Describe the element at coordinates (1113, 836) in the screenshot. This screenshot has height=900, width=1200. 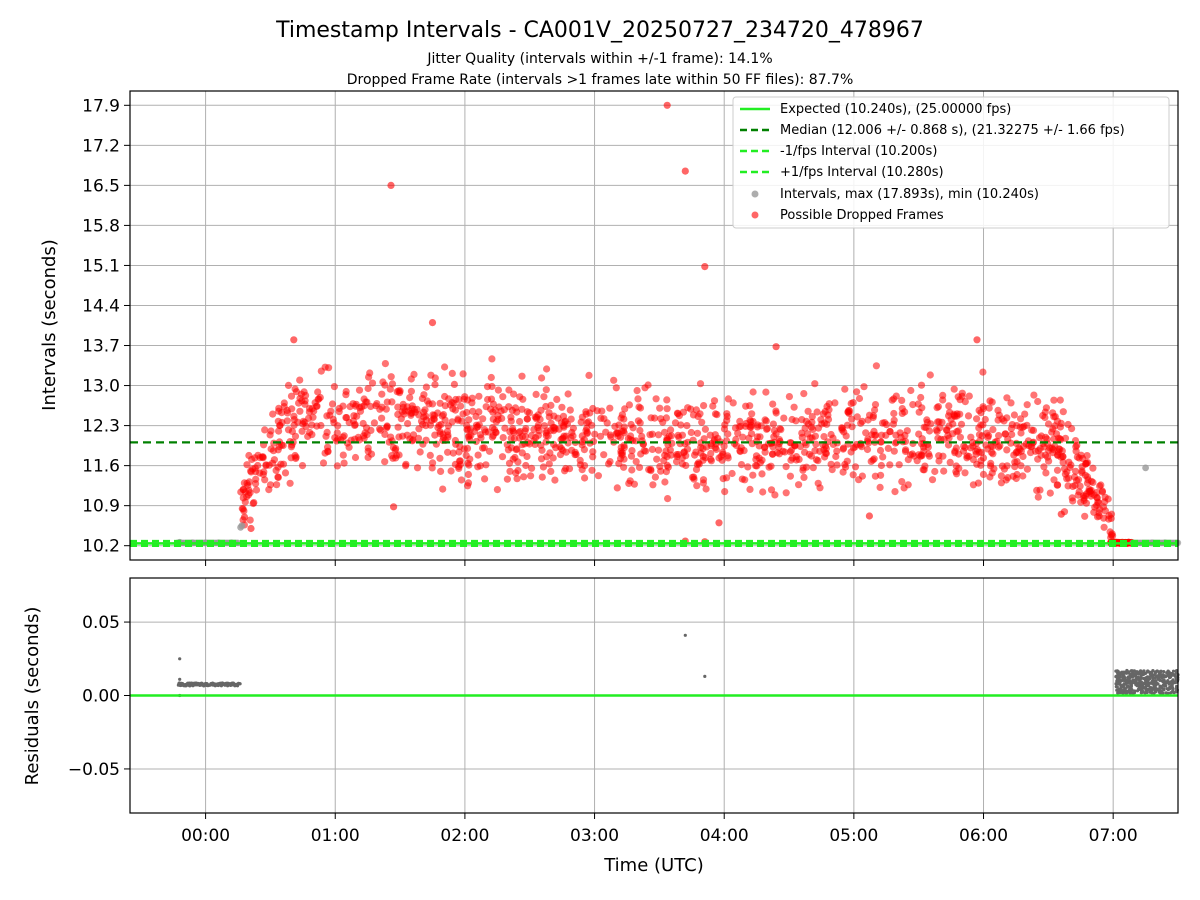
I see `x-tick-label-7: 07:00` at that location.